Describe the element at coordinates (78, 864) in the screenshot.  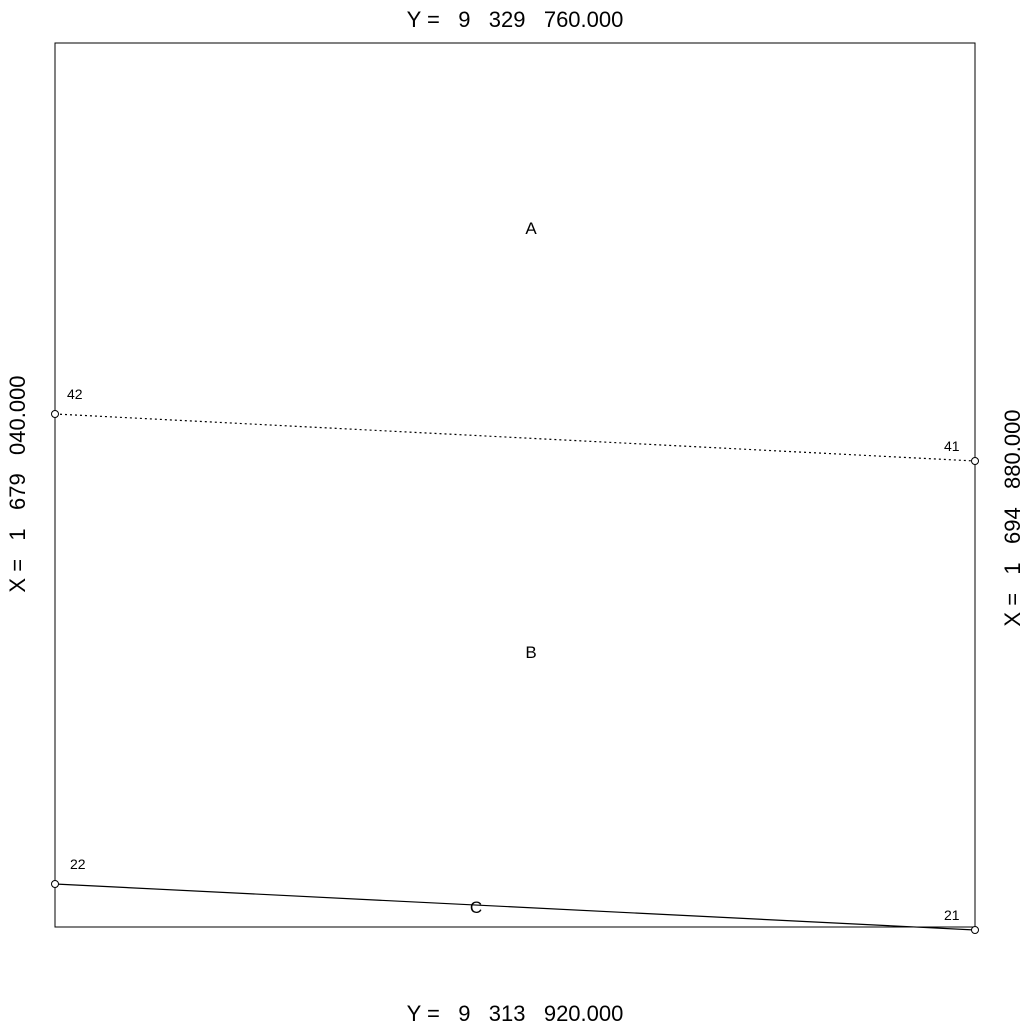
I see `point-label-22: 22` at that location.